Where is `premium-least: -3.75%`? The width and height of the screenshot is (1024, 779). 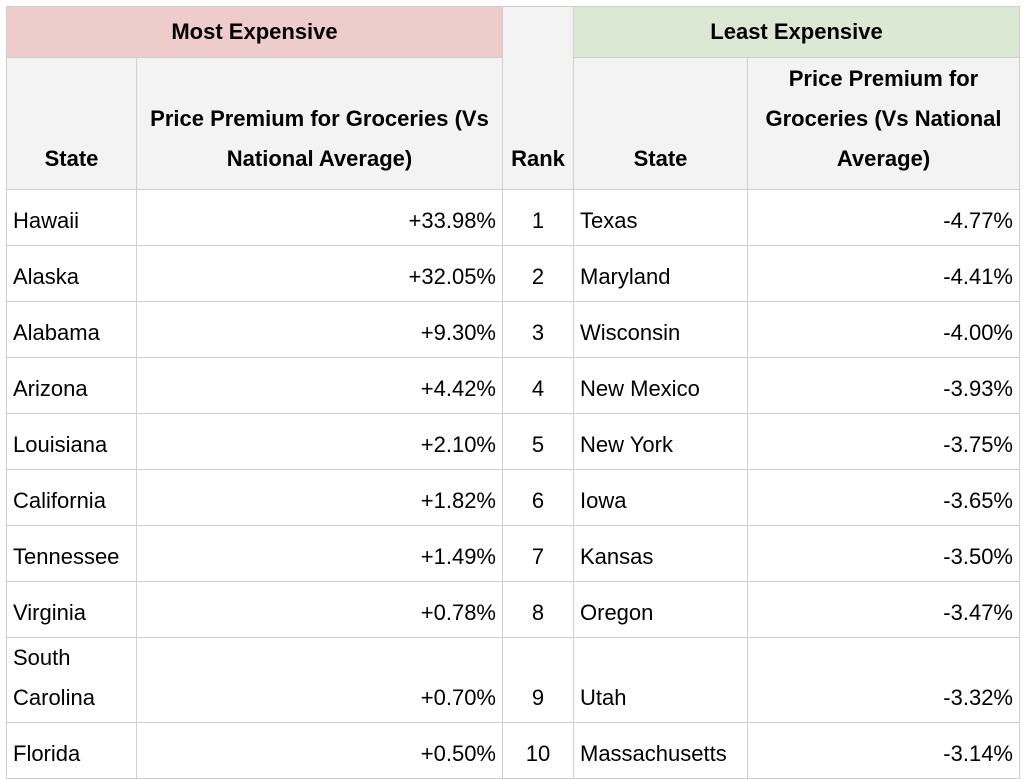 premium-least: -3.75% is located at coordinates (883, 441).